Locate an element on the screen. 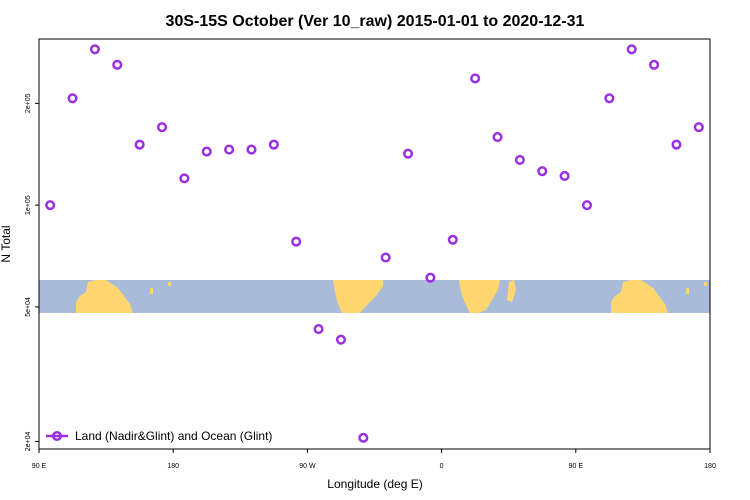 This screenshot has height=500, width=750. legend-marker is located at coordinates (57, 436).